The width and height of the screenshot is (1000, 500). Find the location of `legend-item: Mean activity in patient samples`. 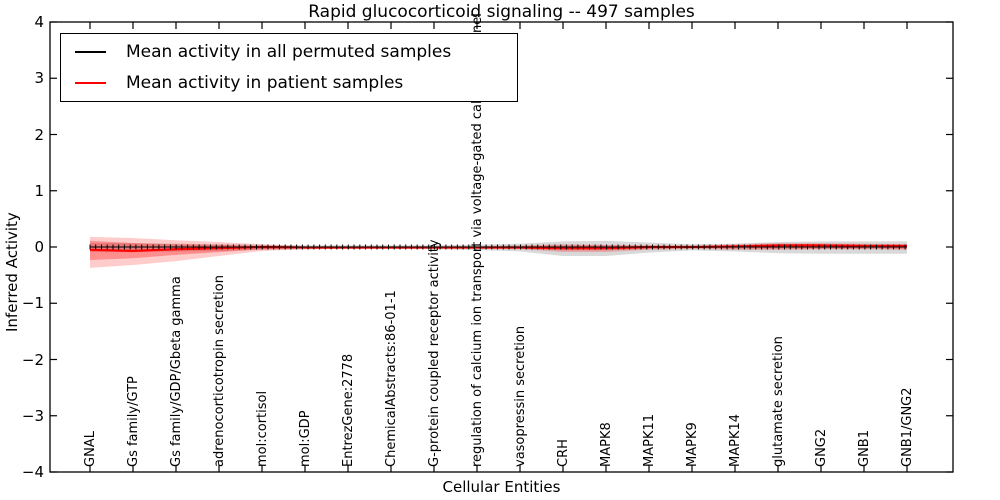

legend-item: Mean activity in patient samples is located at coordinates (289, 83).